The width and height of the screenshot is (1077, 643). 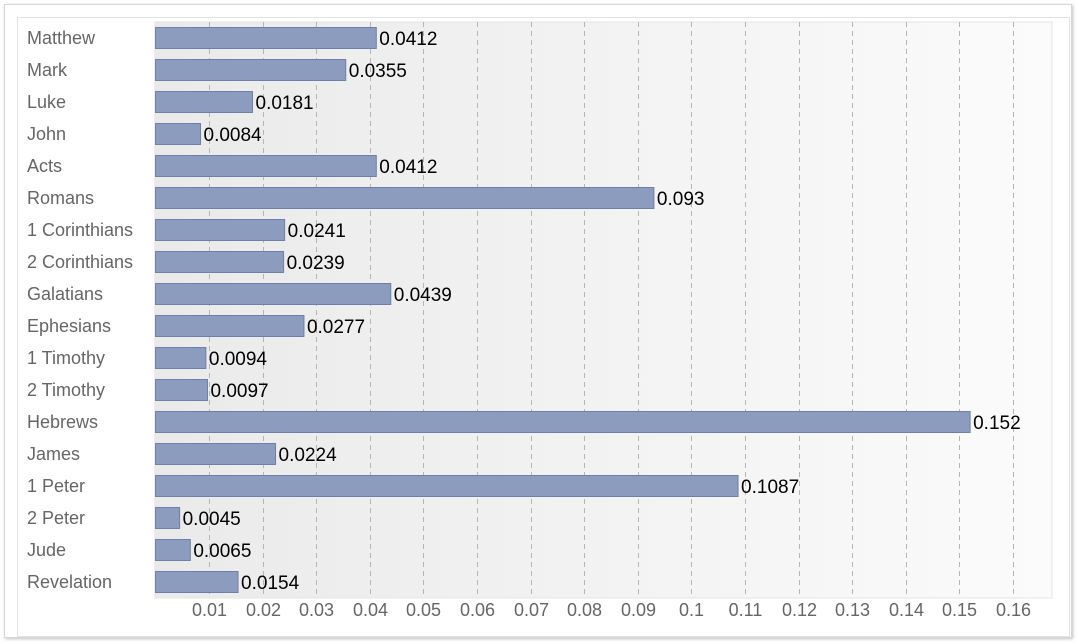 I want to click on x-tick-label: 0.1, so click(x=691, y=610).